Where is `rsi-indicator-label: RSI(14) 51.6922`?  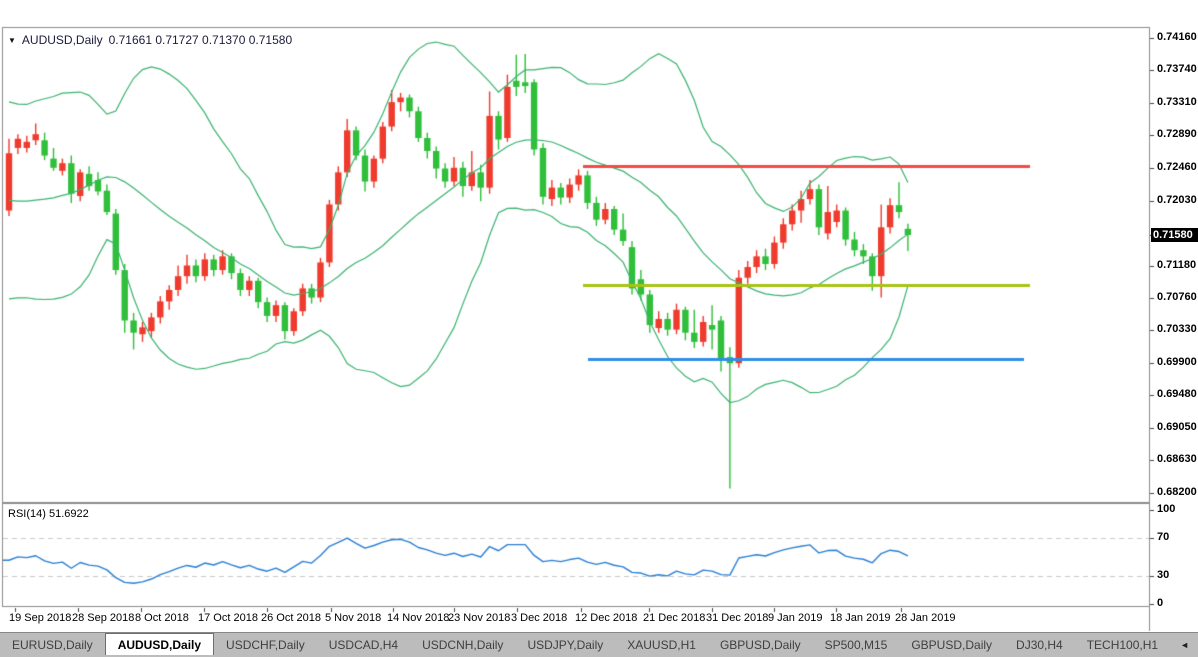
rsi-indicator-label: RSI(14) 51.6922 is located at coordinates (48, 514).